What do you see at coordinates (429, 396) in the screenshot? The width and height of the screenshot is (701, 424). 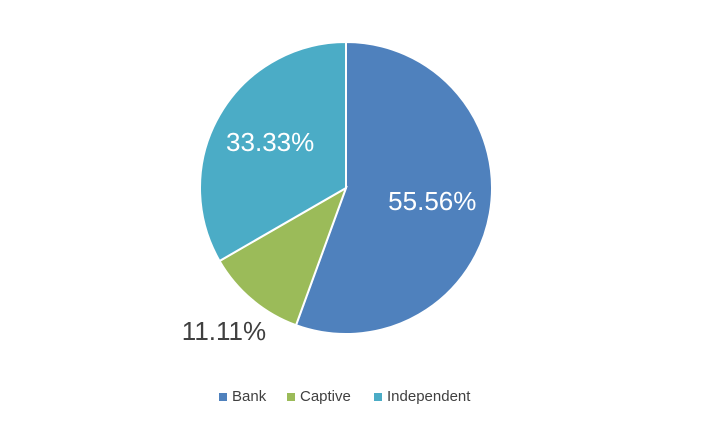 I see `legend-label: Independent` at bounding box center [429, 396].